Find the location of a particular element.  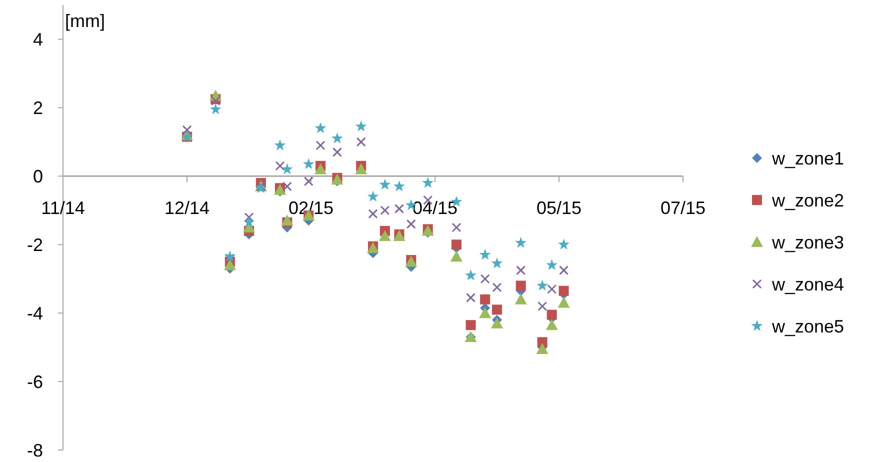

legend-label: w_zone3 is located at coordinates (807, 242).